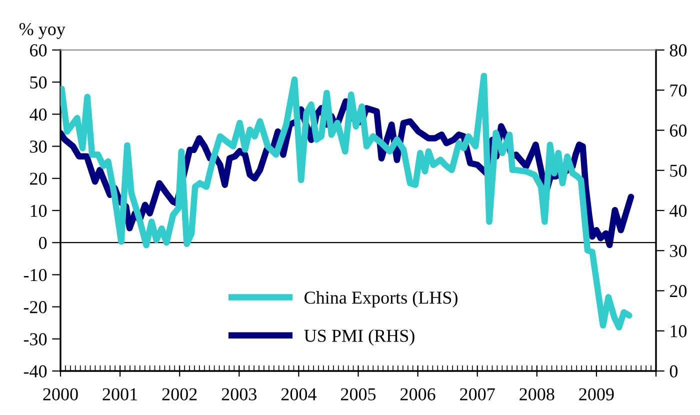 The height and width of the screenshot is (415, 700). Describe the element at coordinates (42, 31) in the screenshot. I see `y-axis-title: % yoy` at that location.